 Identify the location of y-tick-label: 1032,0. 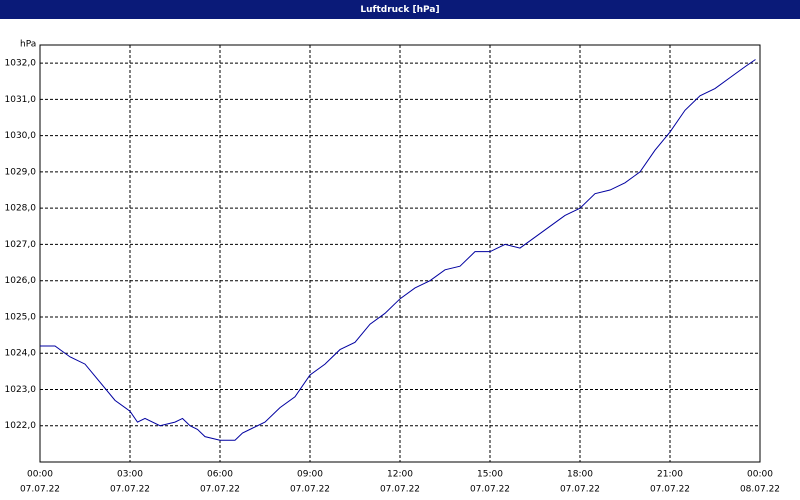
(21, 64).